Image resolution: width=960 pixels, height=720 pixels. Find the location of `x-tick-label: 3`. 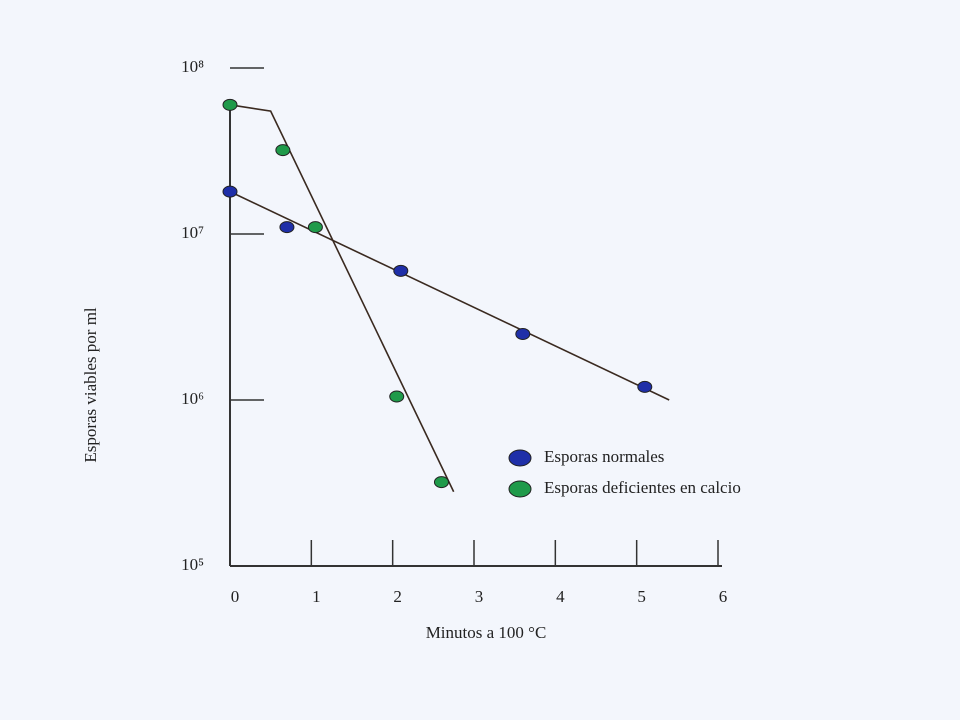

x-tick-label: 3 is located at coordinates (479, 596).